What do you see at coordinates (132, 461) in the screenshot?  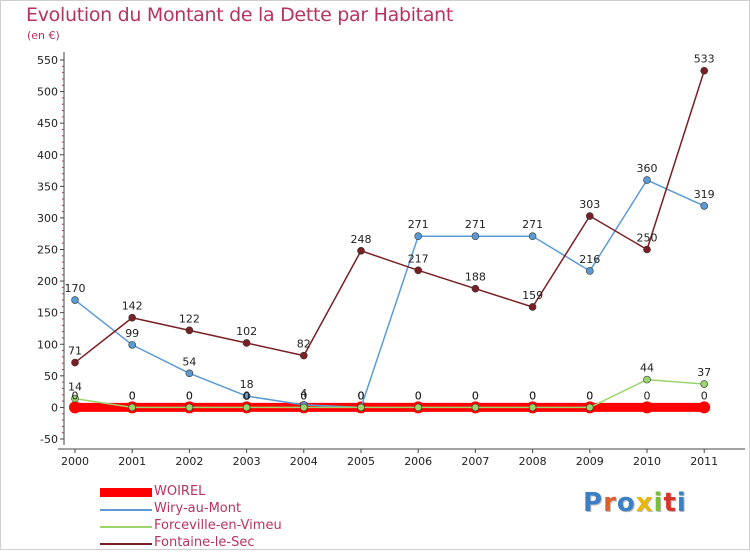 I see `x-tick-label: 2001` at bounding box center [132, 461].